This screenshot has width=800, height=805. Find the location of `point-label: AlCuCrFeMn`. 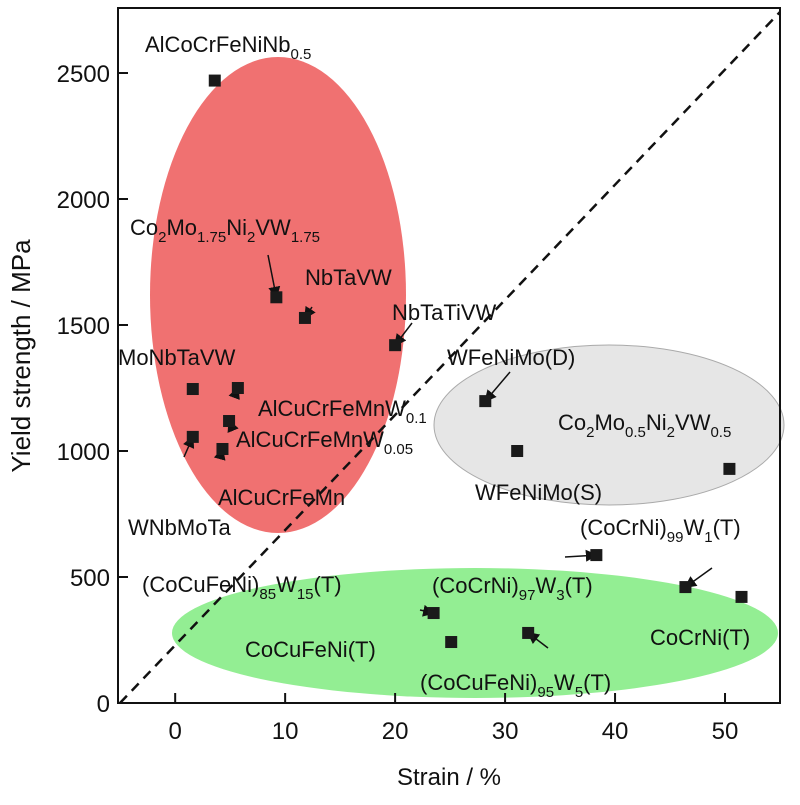

point-label: AlCuCrFeMn is located at coordinates (281, 497).